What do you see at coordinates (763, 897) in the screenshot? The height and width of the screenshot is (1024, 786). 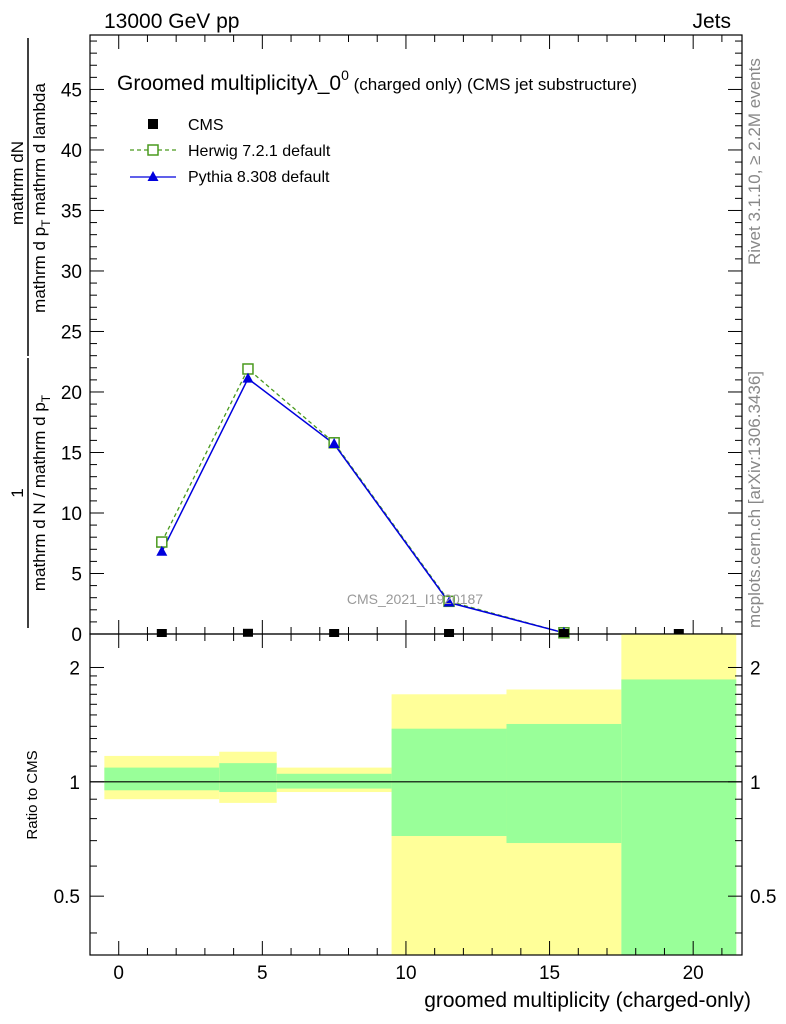 I see `ratio-y-tick-label-right: 0.5` at bounding box center [763, 897].